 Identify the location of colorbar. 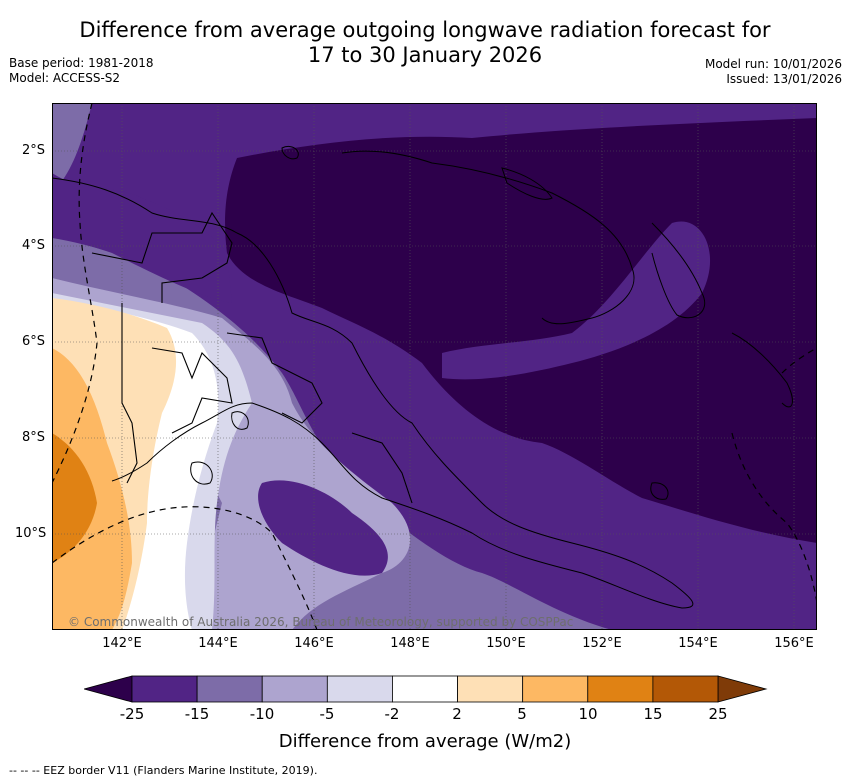
(426, 689).